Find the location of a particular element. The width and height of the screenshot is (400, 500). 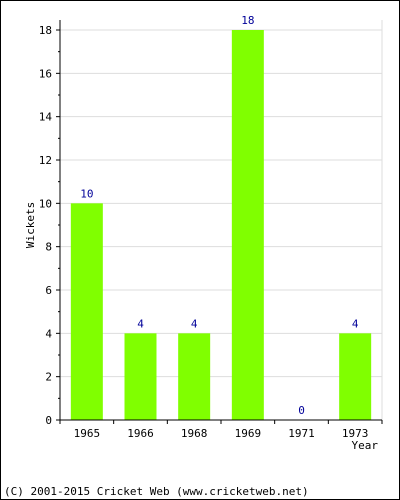

y-tick-label: 6 is located at coordinates (48, 290).